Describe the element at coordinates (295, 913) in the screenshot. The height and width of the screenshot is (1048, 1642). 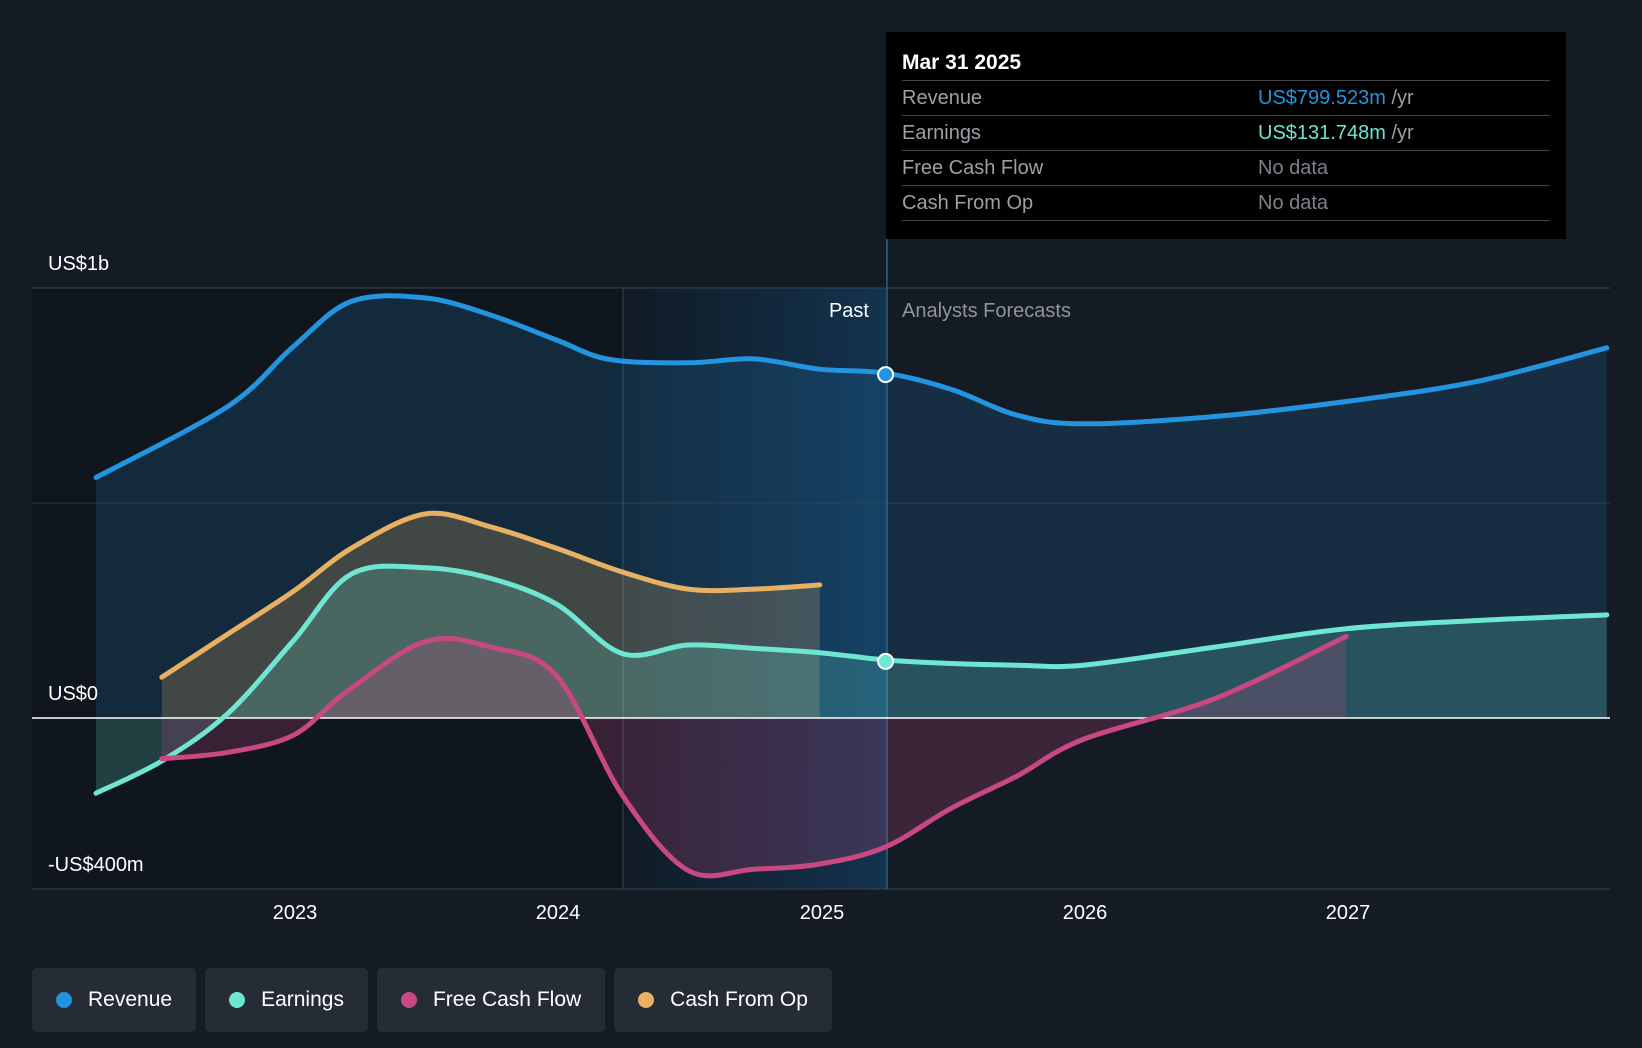
I see `x-tick-2023: 2023` at that location.